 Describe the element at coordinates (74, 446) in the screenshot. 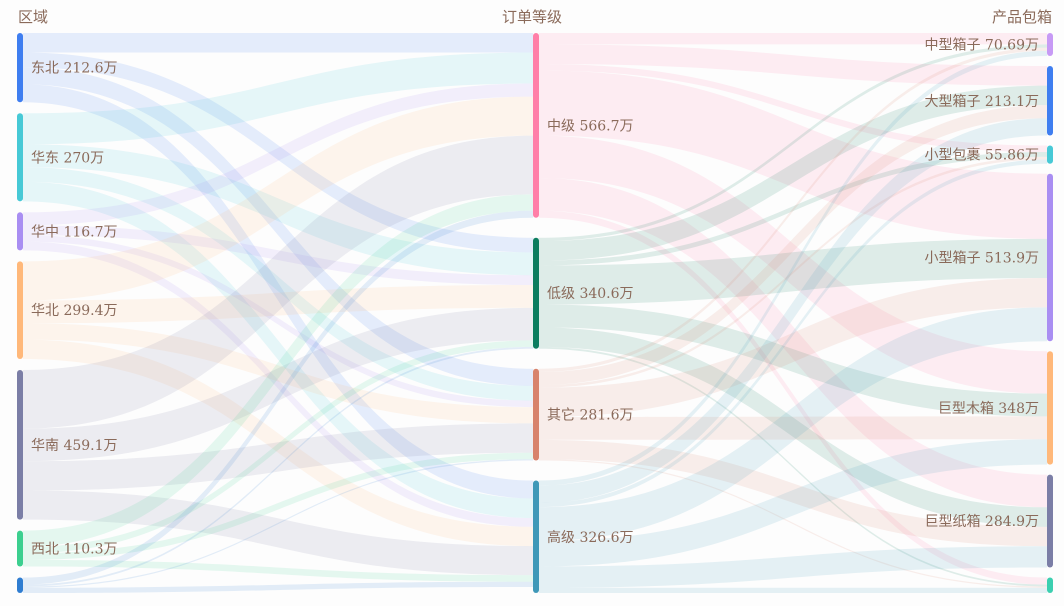

I see `node-label: 华南 459.1万` at that location.